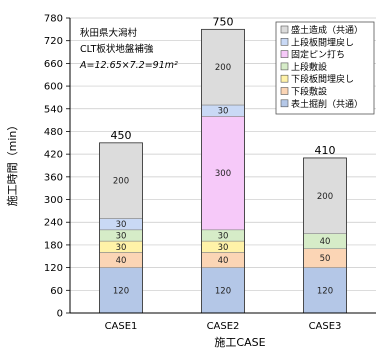  What do you see at coordinates (322, 42) in the screenshot?
I see `legend-label: 上段板間埋戻し` at bounding box center [322, 42].